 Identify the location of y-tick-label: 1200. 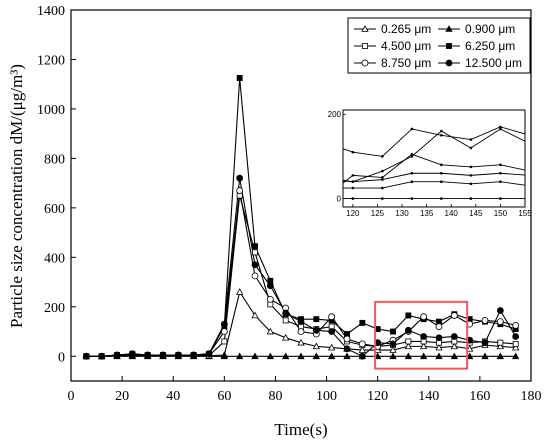
(51, 60).